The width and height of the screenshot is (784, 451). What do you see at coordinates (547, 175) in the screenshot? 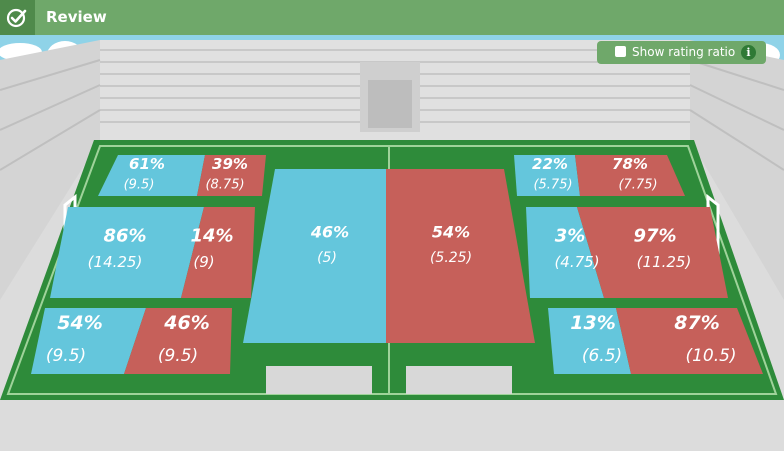
I see `zone-right-top-blue-segment` at bounding box center [547, 175].